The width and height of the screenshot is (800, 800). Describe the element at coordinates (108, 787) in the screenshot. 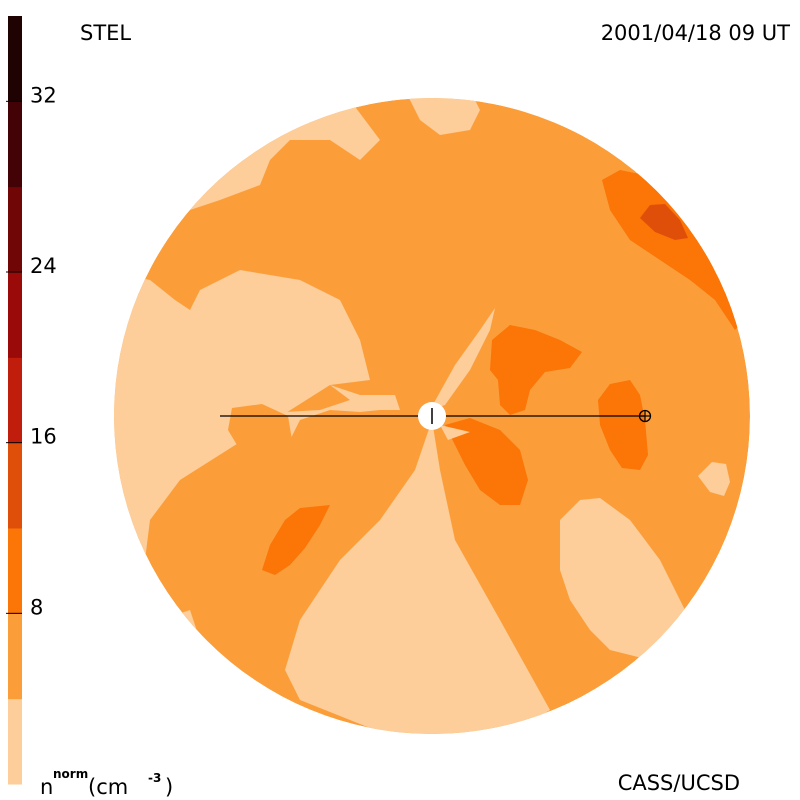

I see `unit-paren-open: (cm` at that location.